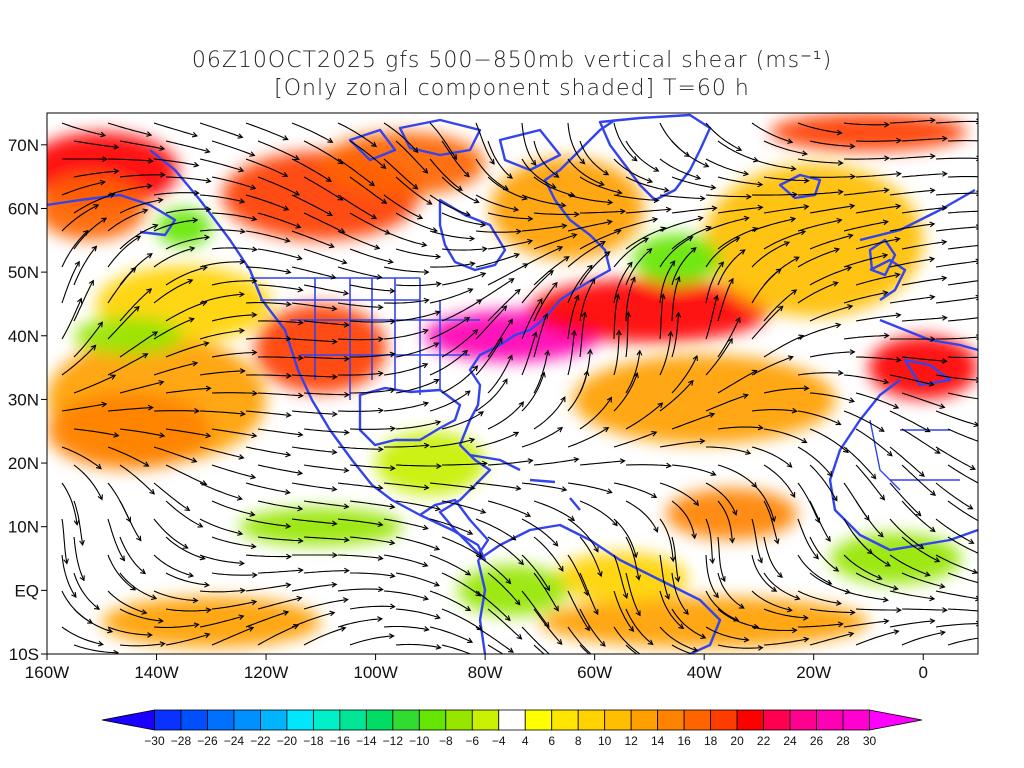 The height and width of the screenshot is (768, 1024). I want to click on colorbar-label: −14, so click(366, 741).